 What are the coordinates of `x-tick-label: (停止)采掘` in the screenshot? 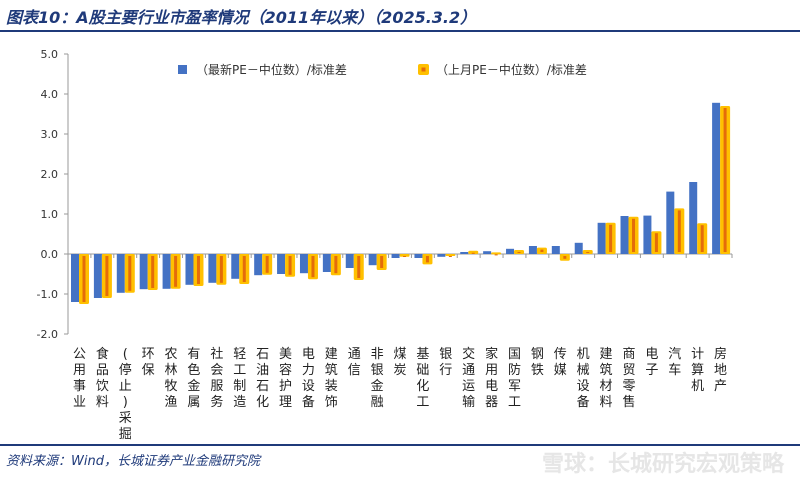 It's located at (125, 394).